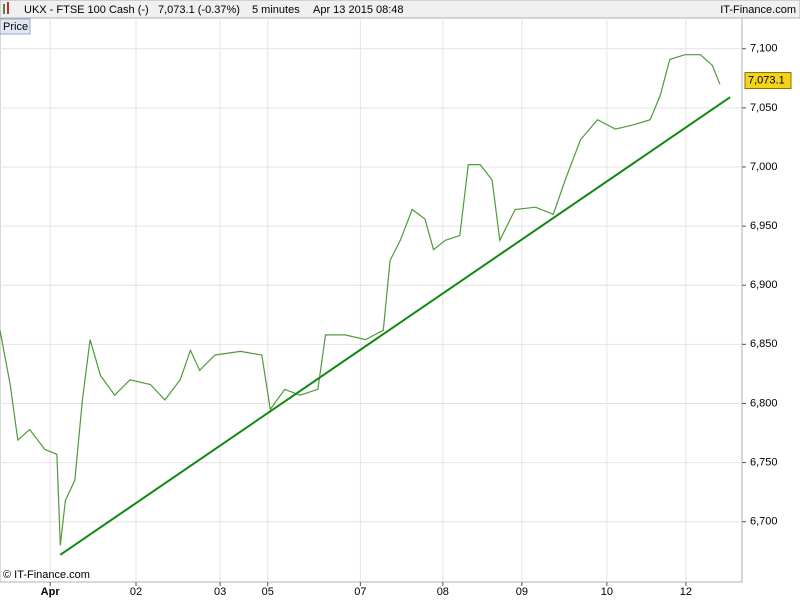 The height and width of the screenshot is (600, 800). Describe the element at coordinates (686, 592) in the screenshot. I see `x-tick-label: 12` at that location.